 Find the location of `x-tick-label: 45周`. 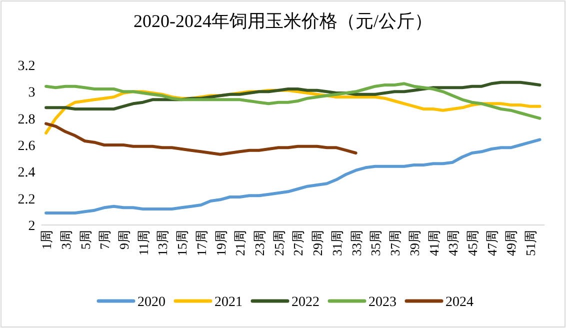

x-tick-label: 45周 is located at coordinates (472, 243).